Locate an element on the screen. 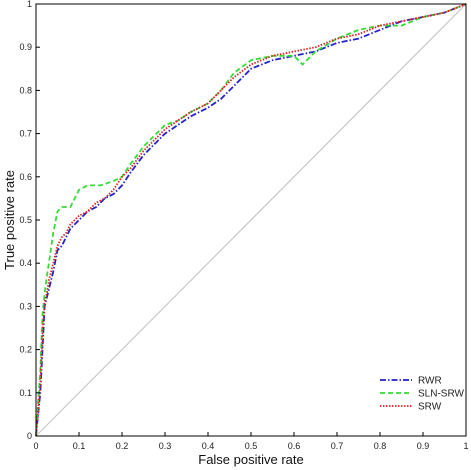  y-tick-label: 1 is located at coordinates (29, 4).